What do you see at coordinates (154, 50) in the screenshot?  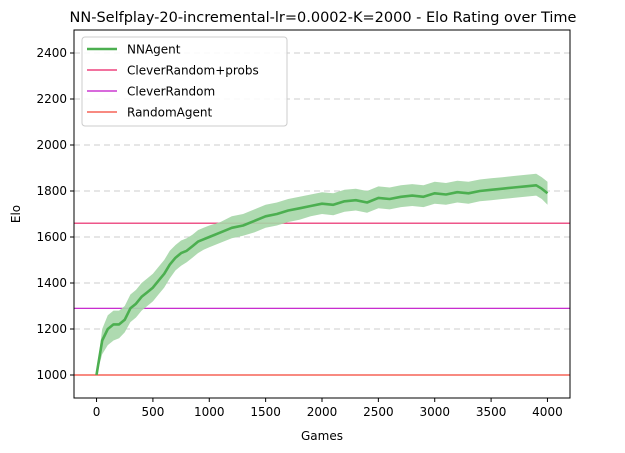 I see `legend-entry: NNAgent` at bounding box center [154, 50].